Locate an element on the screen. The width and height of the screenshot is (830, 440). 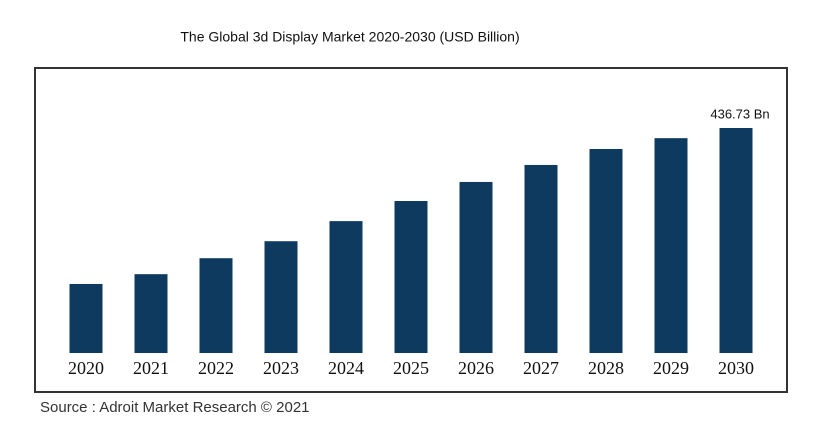
x-tick-label: 2024 is located at coordinates (346, 368).